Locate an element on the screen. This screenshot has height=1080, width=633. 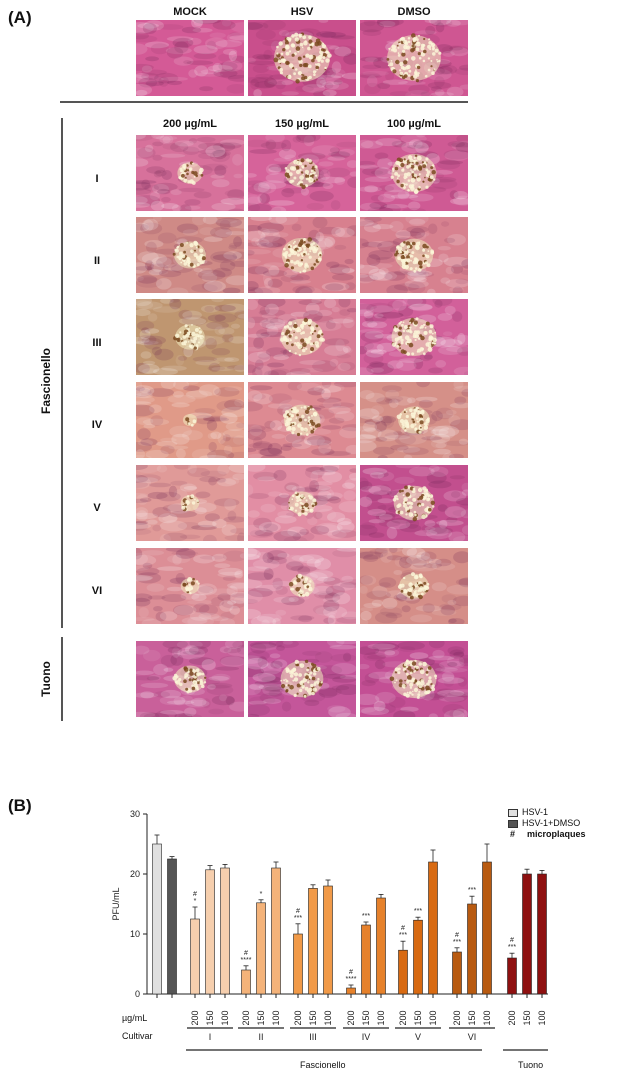
conc-row-label: µg/mL is located at coordinates (135, 1018).